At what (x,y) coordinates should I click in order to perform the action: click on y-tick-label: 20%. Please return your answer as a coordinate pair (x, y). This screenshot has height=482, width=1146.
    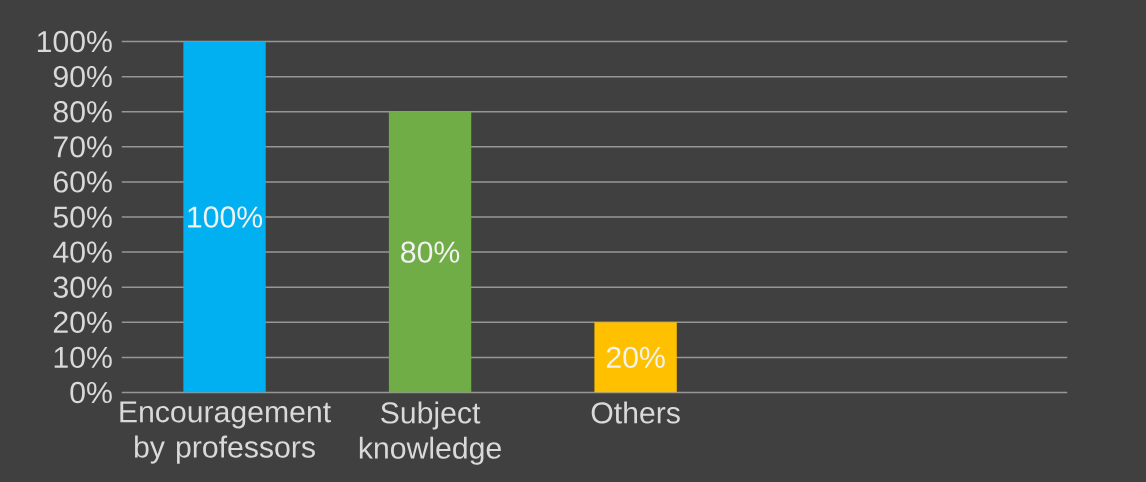
    Looking at the image, I should click on (82, 322).